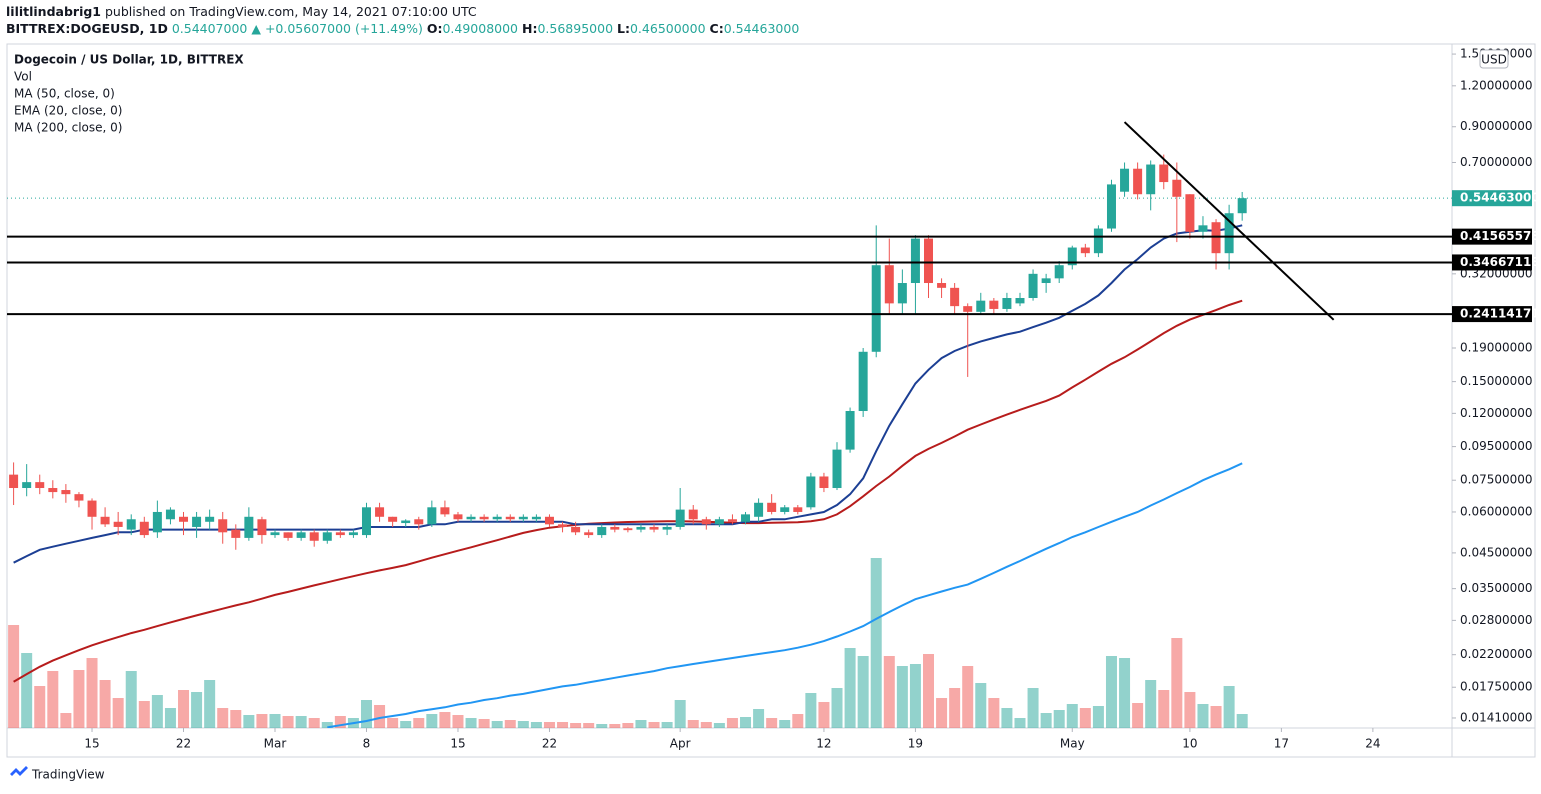 The image size is (1541, 794). What do you see at coordinates (209, 28) in the screenshot?
I see `price: 0.54407000` at bounding box center [209, 28].